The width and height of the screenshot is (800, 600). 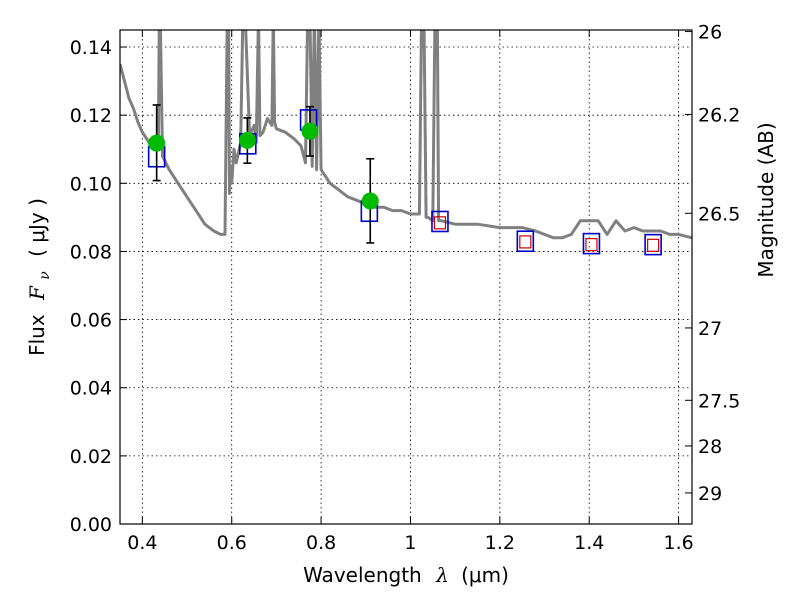 I want to click on x-axis-label-unit: (μm), so click(x=485, y=575).